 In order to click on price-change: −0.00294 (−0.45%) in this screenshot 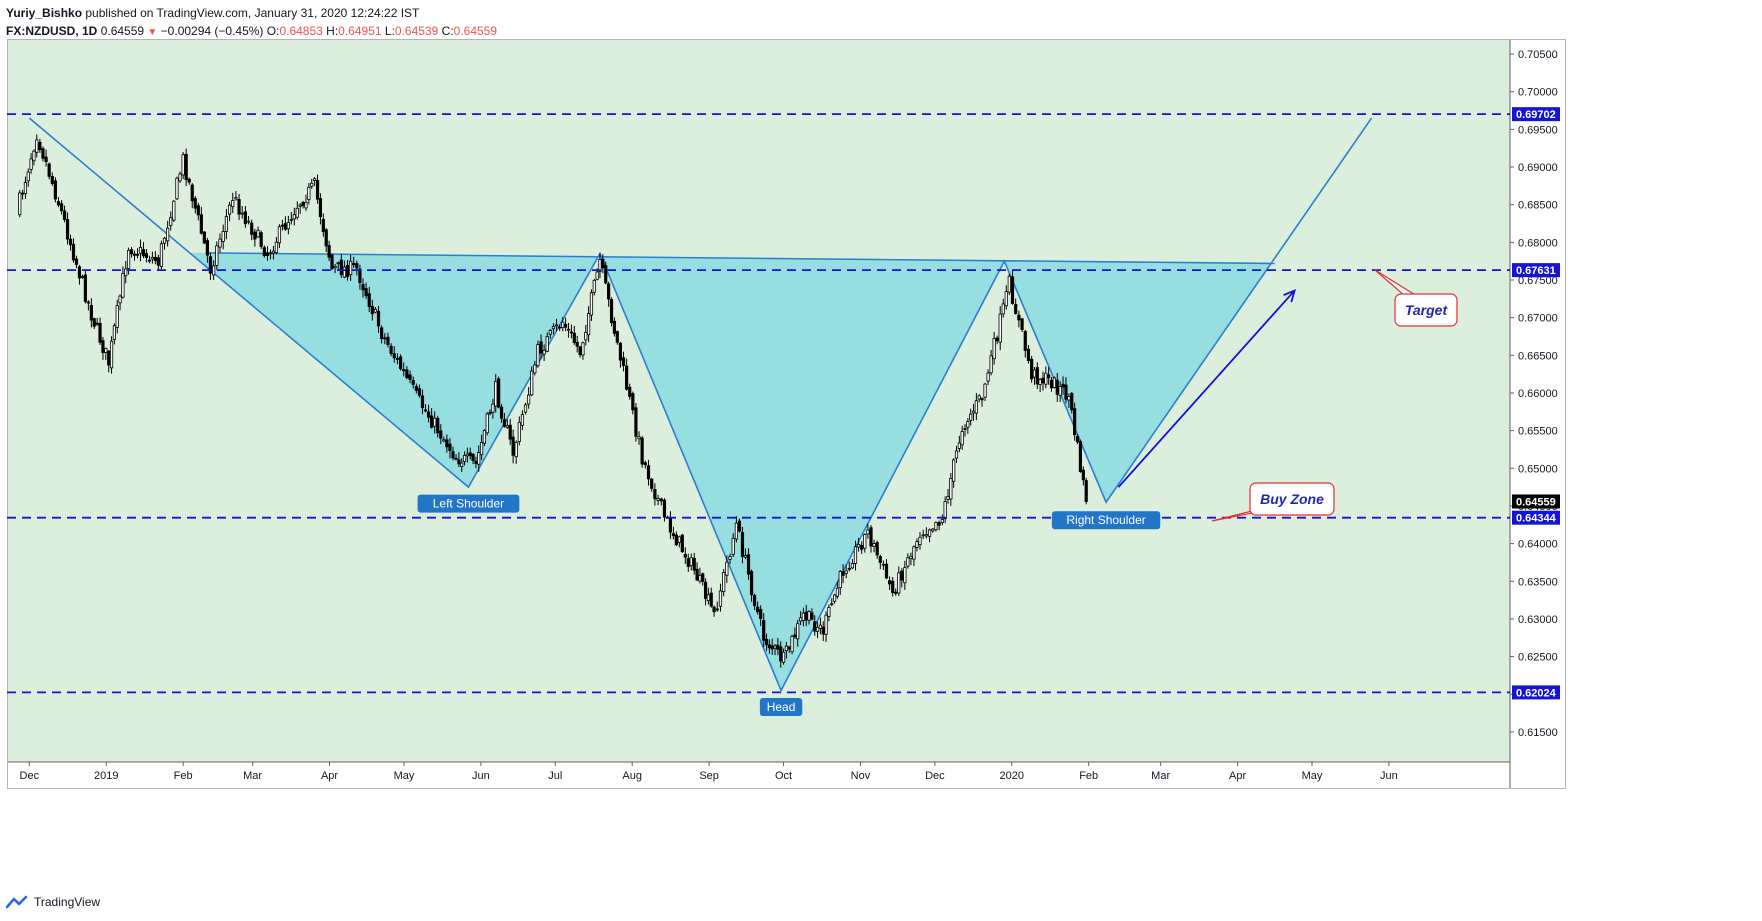, I will do `click(212, 31)`.